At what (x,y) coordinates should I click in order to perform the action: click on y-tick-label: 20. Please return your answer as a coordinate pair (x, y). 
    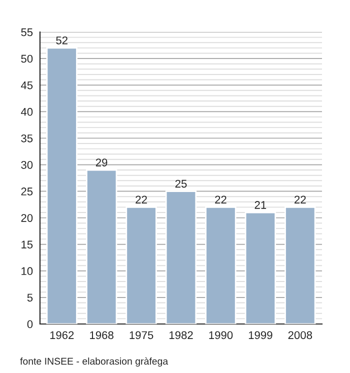
    Looking at the image, I should click on (27, 218).